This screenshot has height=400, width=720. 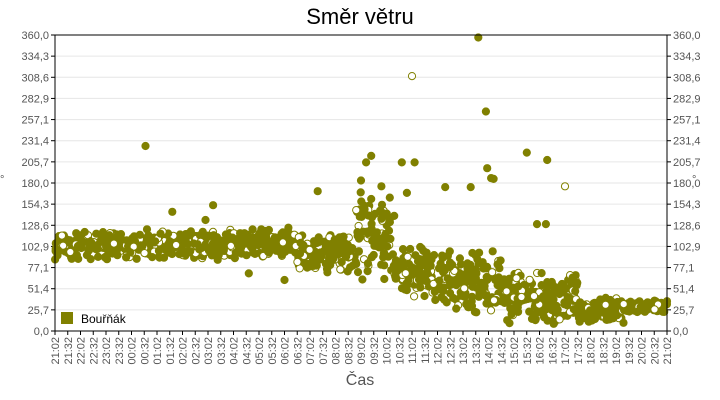 What do you see at coordinates (617, 351) in the screenshot?
I see `x-tick-label: 19:02` at bounding box center [617, 351].